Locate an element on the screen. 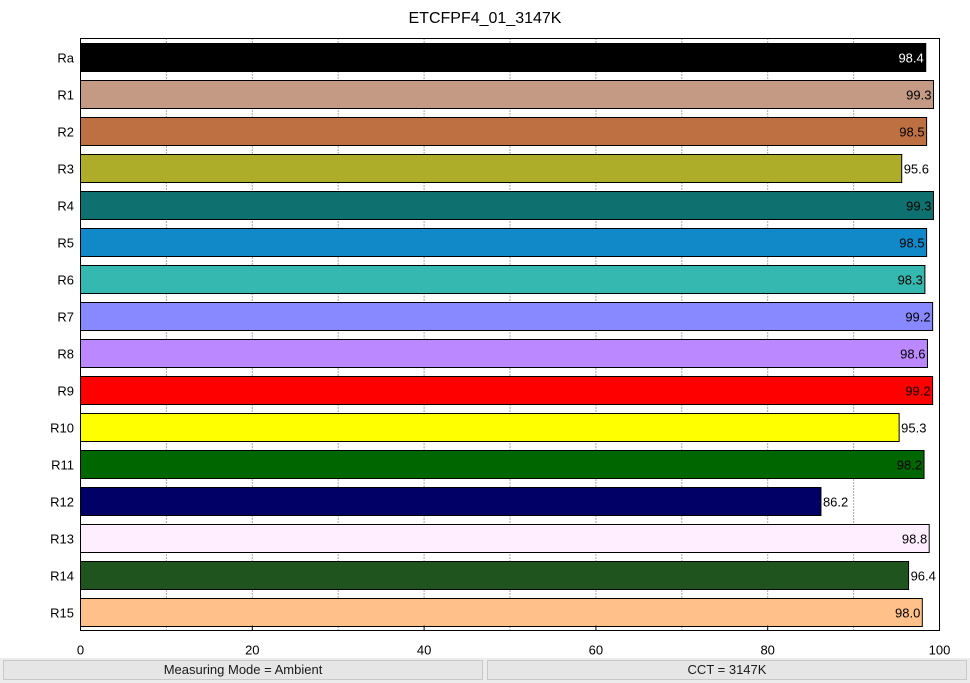 This screenshot has height=683, width=970. bar-r15 is located at coordinates (501, 612).